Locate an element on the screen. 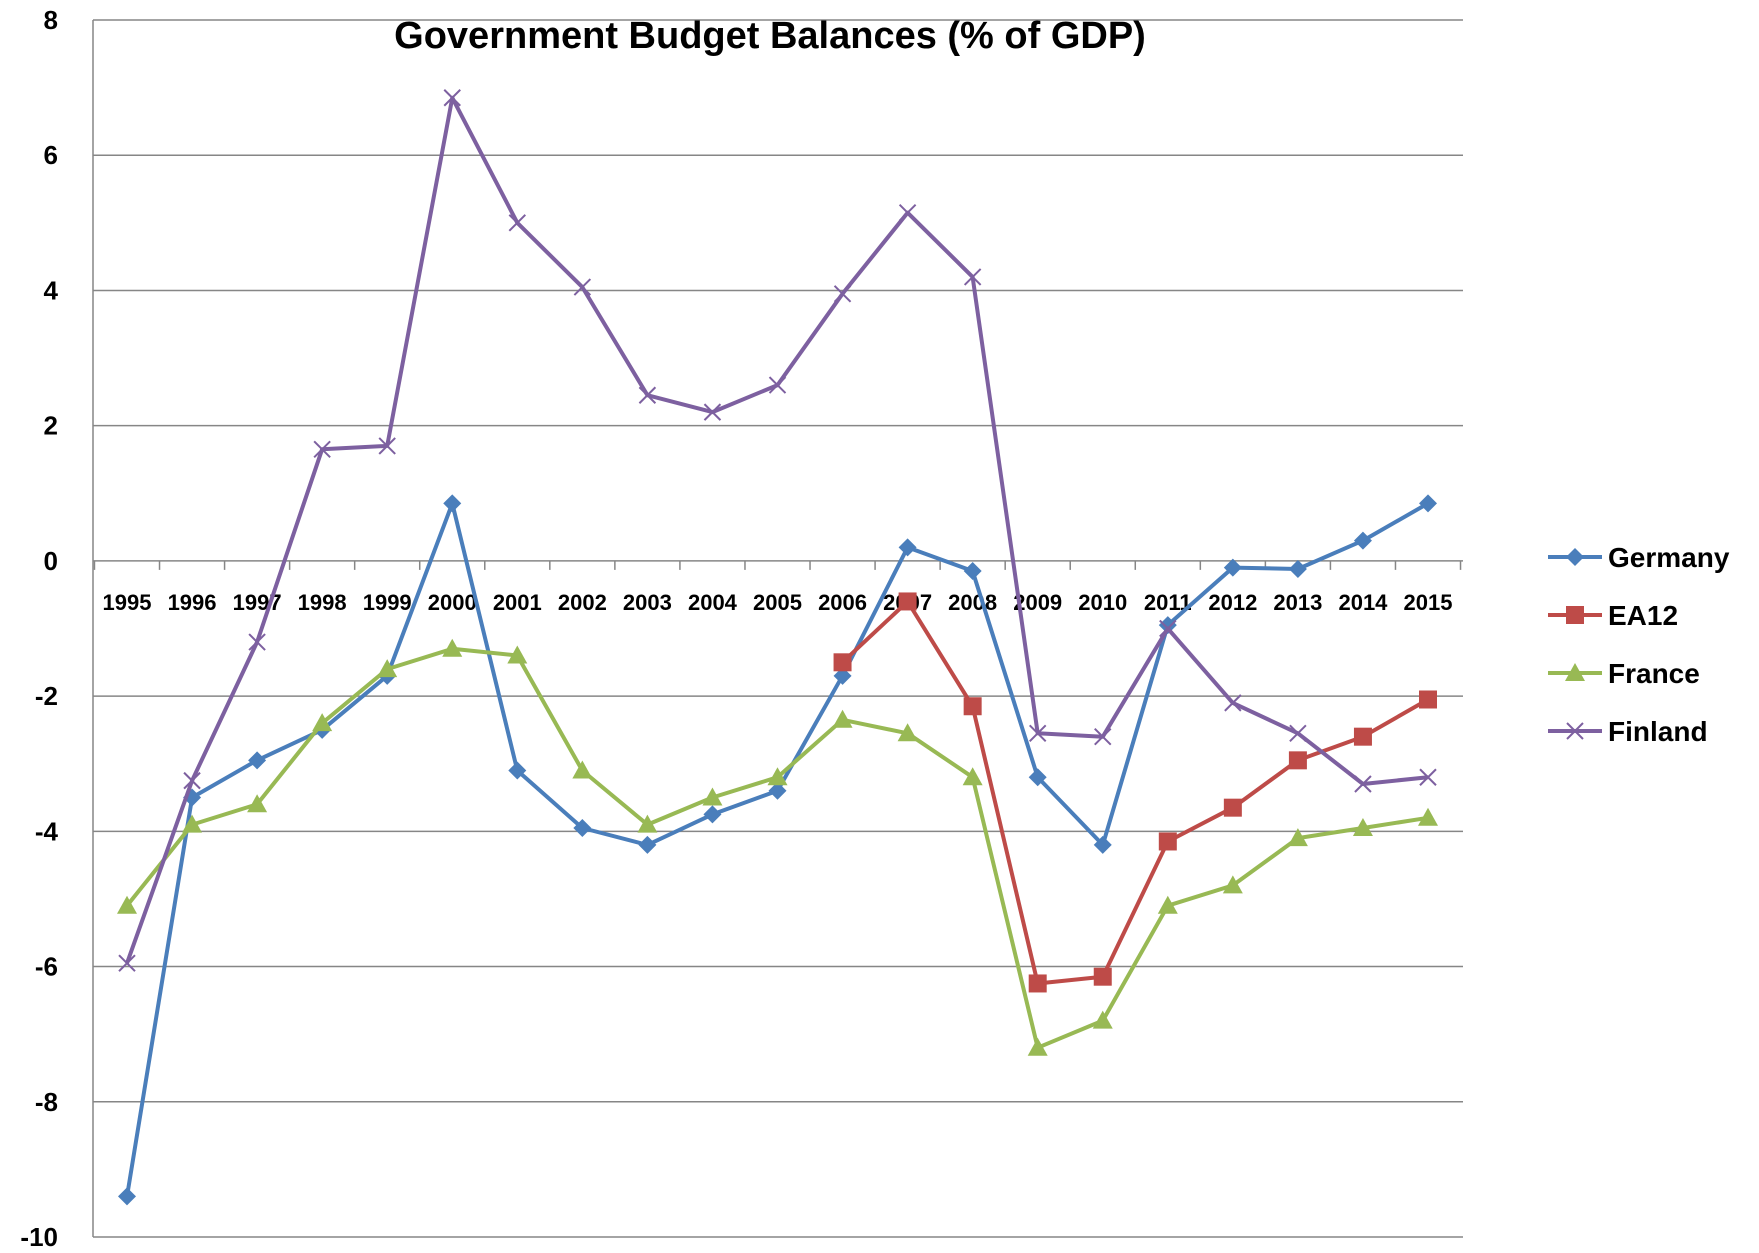 This screenshot has height=1253, width=1759. x-tick-label: 2013 is located at coordinates (1297, 602).